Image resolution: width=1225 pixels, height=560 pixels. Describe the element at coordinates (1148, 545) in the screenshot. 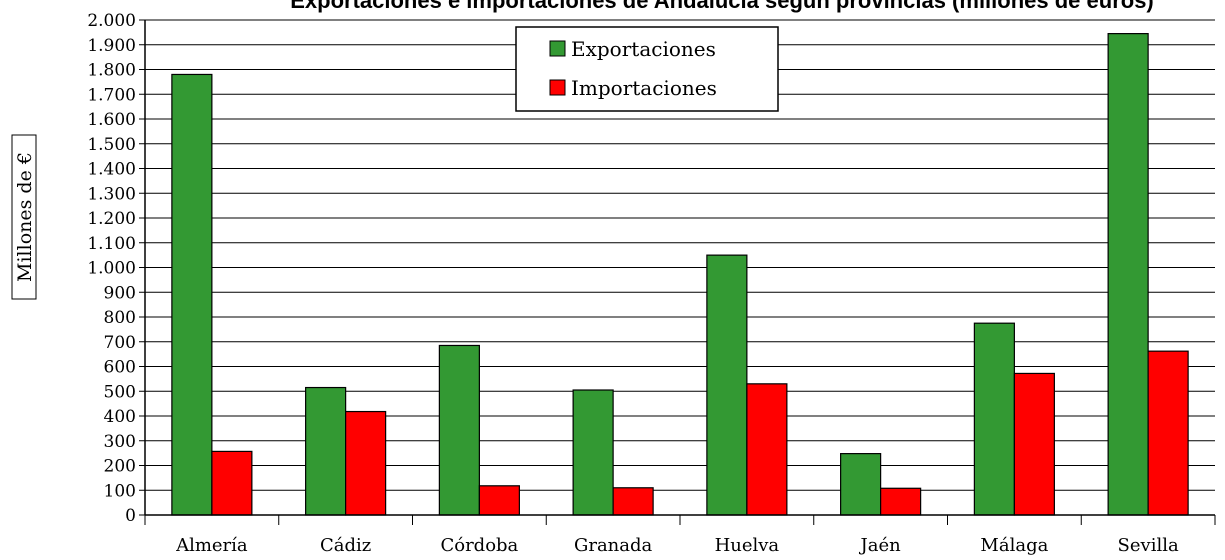

I see `x-tick-label: Sevilla` at that location.